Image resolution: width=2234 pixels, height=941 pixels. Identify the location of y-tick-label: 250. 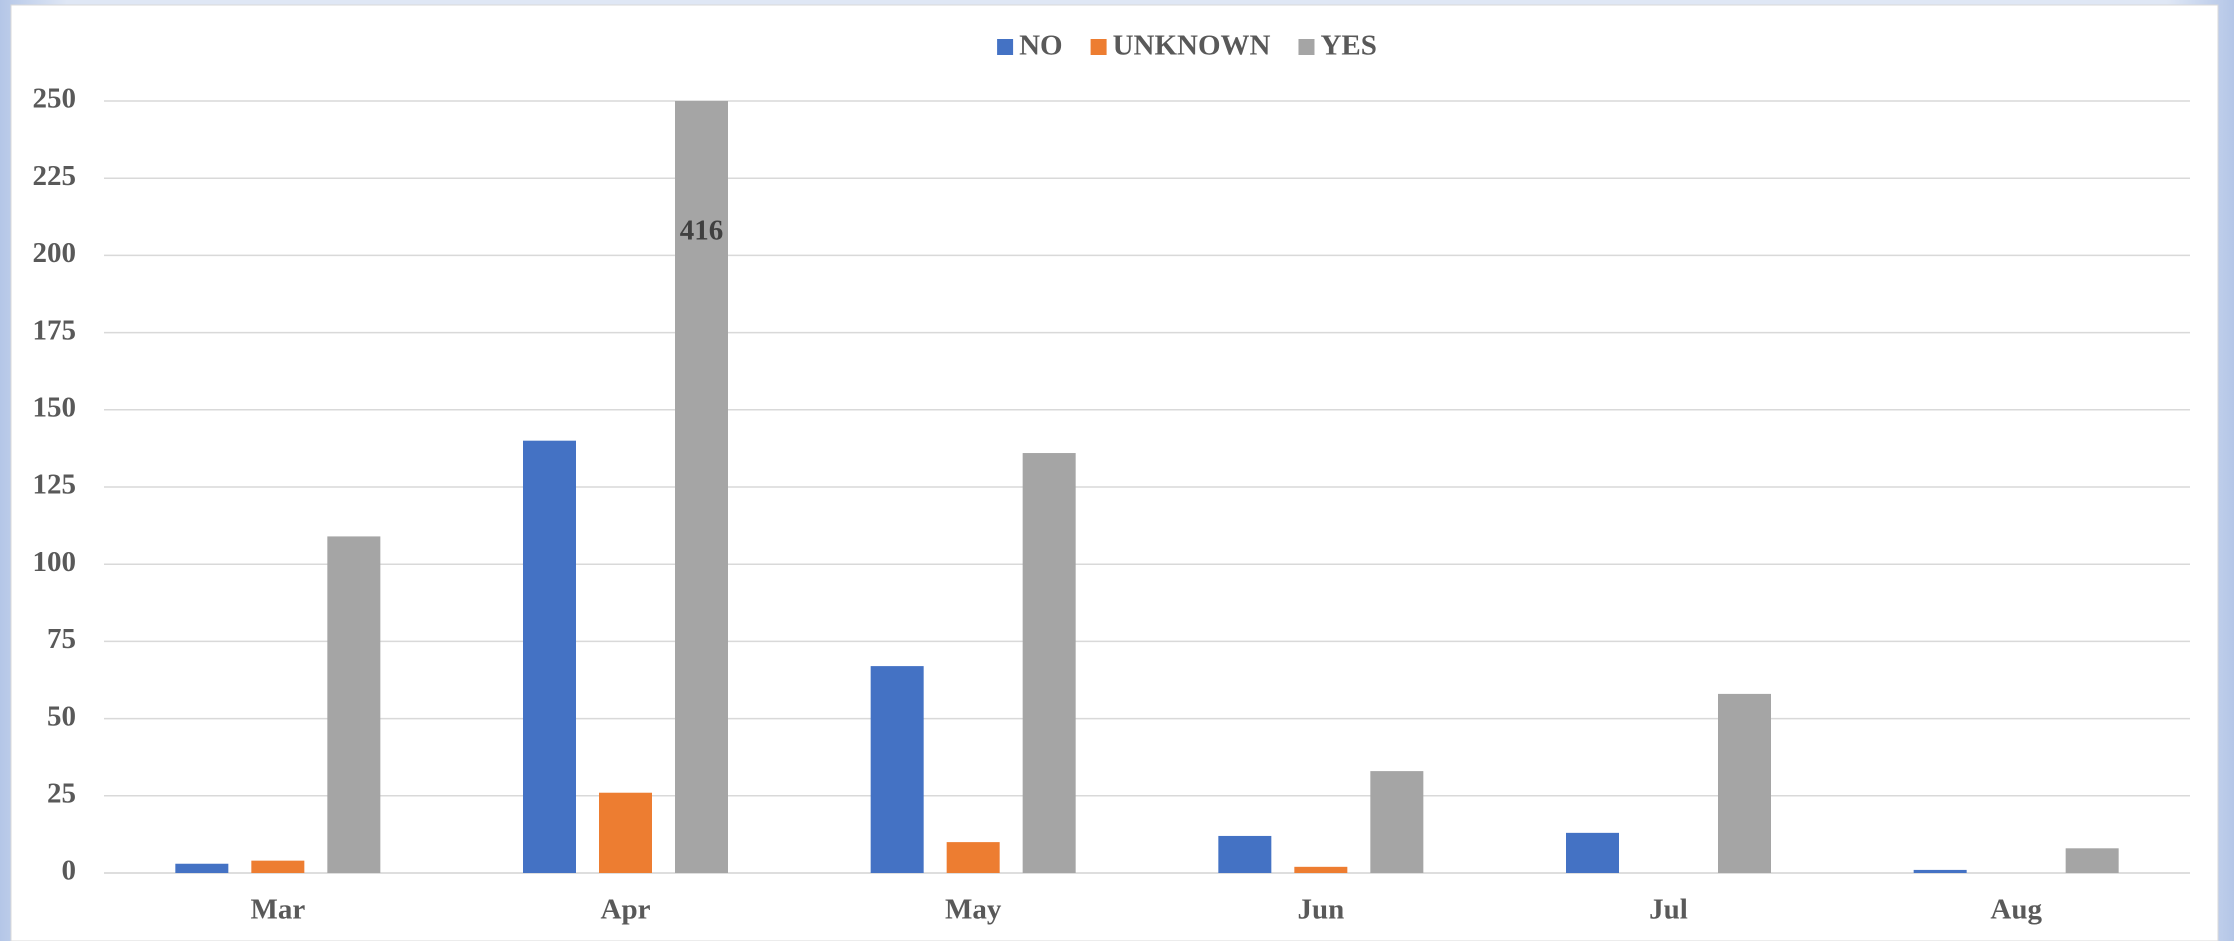
(55, 99).